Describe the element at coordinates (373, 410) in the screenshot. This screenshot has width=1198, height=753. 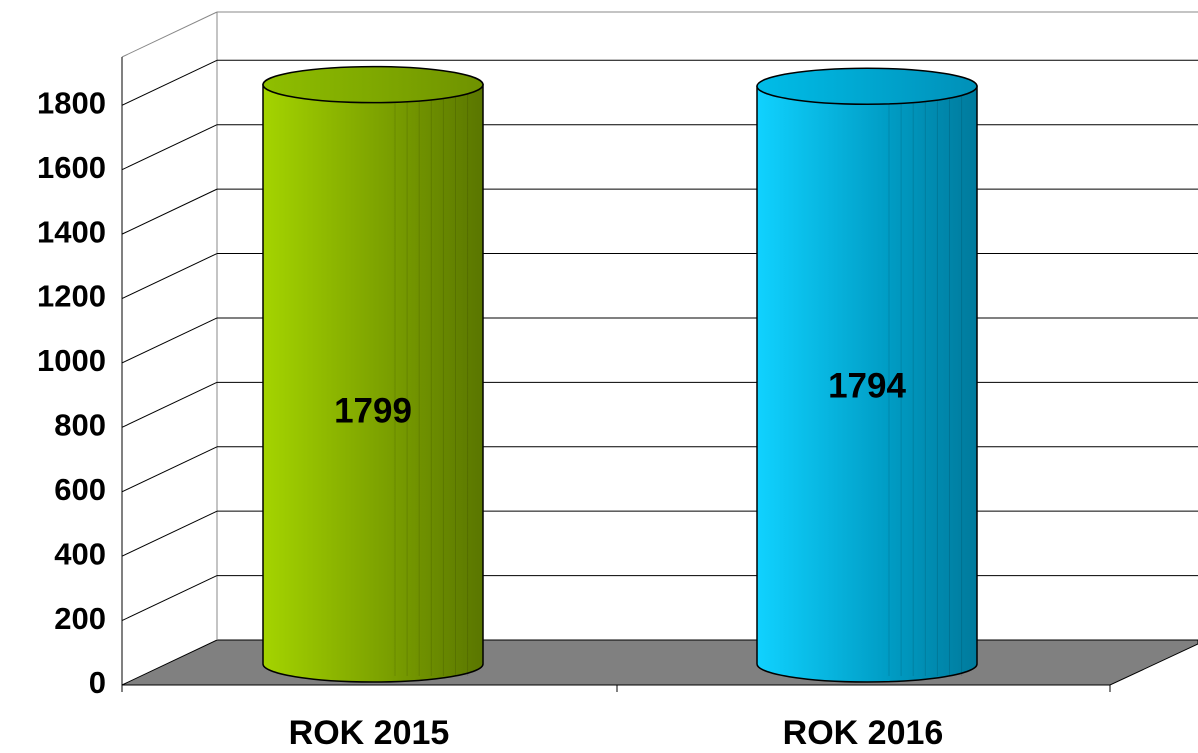
I see `value-label: 1799` at that location.